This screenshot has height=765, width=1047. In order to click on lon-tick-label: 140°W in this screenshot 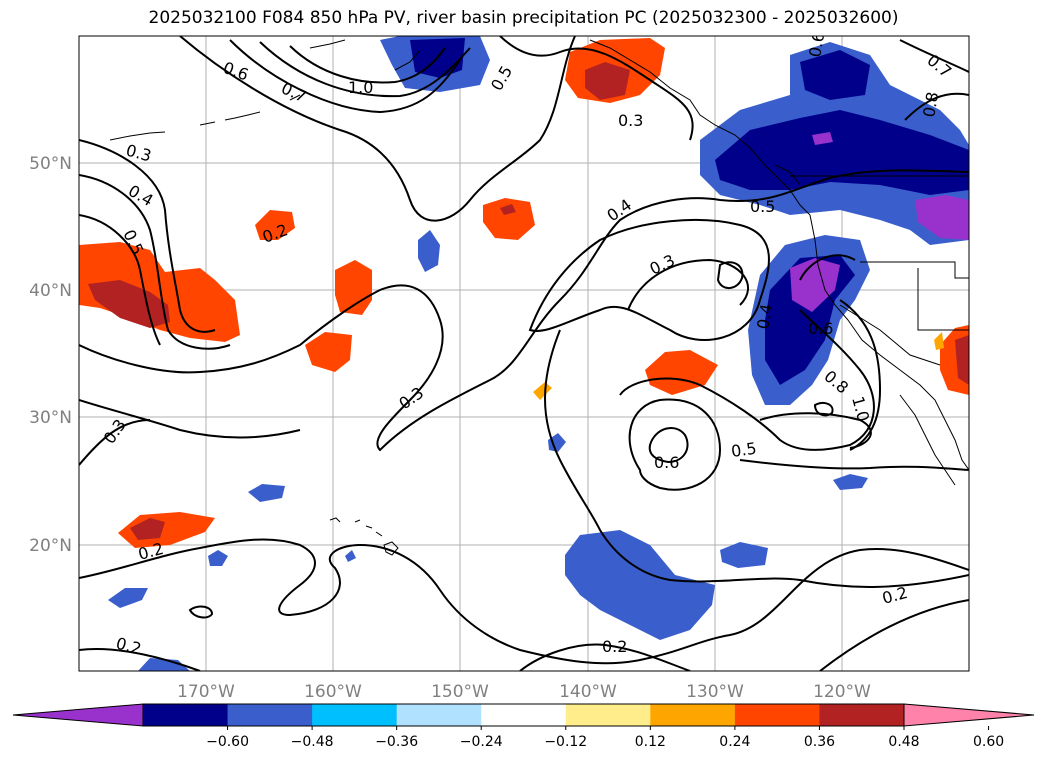, I will do `click(588, 692)`.